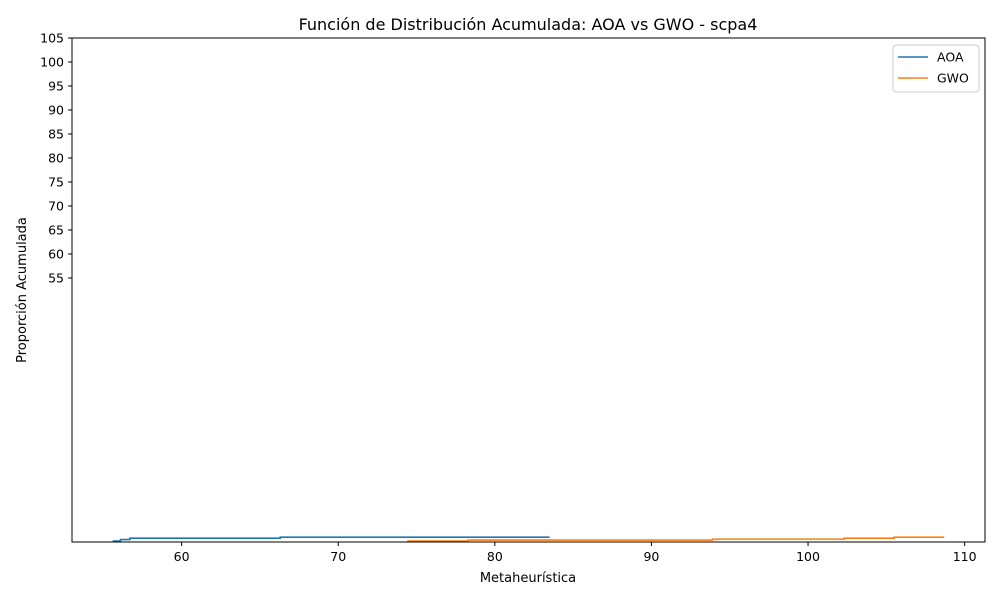  I want to click on x-axis-label: Metaheurística, so click(528, 578).